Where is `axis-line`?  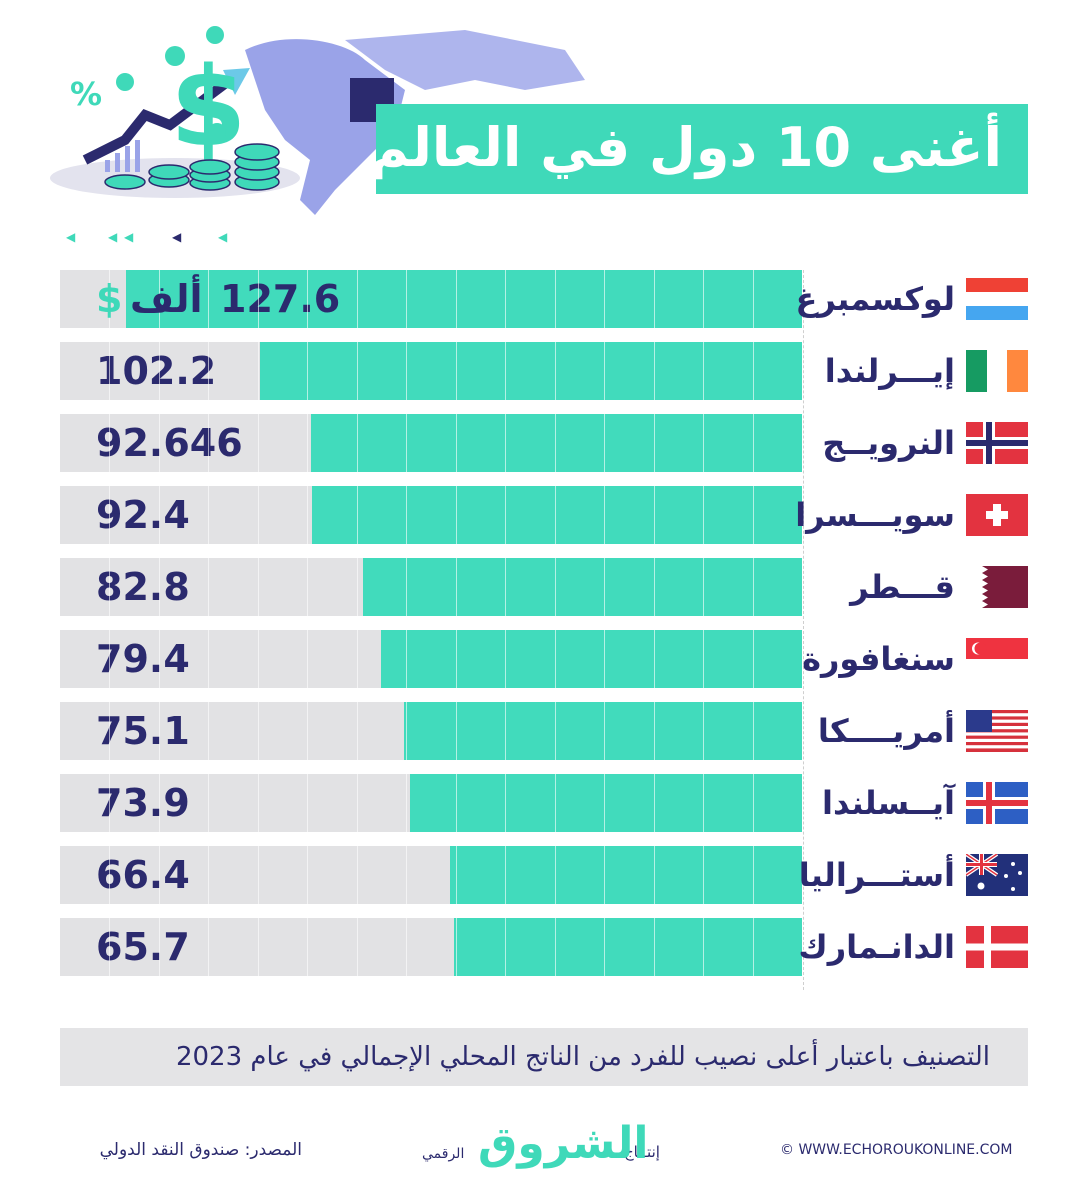
axis-line is located at coordinates (804, 630).